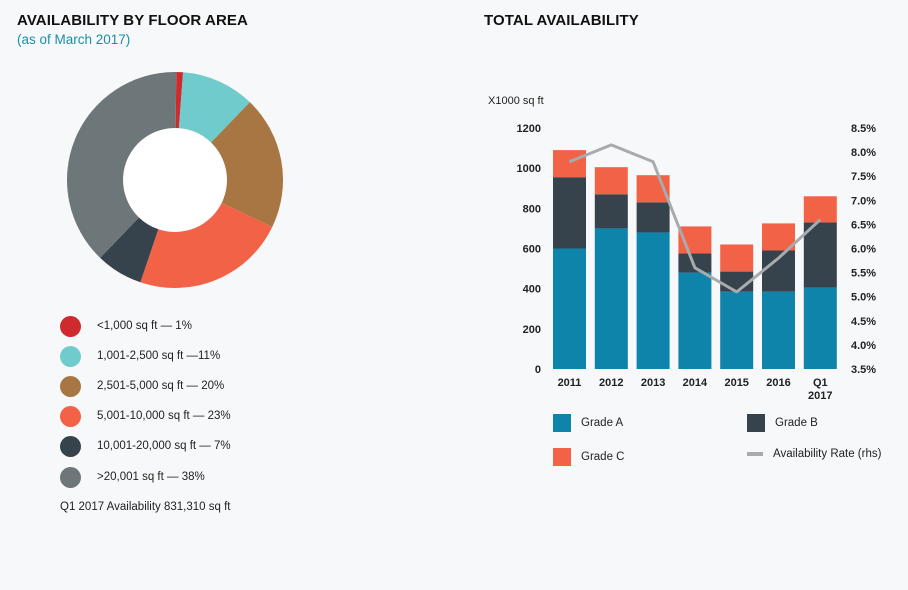  Describe the element at coordinates (756, 423) in the screenshot. I see `legend-swatch-grade-b` at that location.